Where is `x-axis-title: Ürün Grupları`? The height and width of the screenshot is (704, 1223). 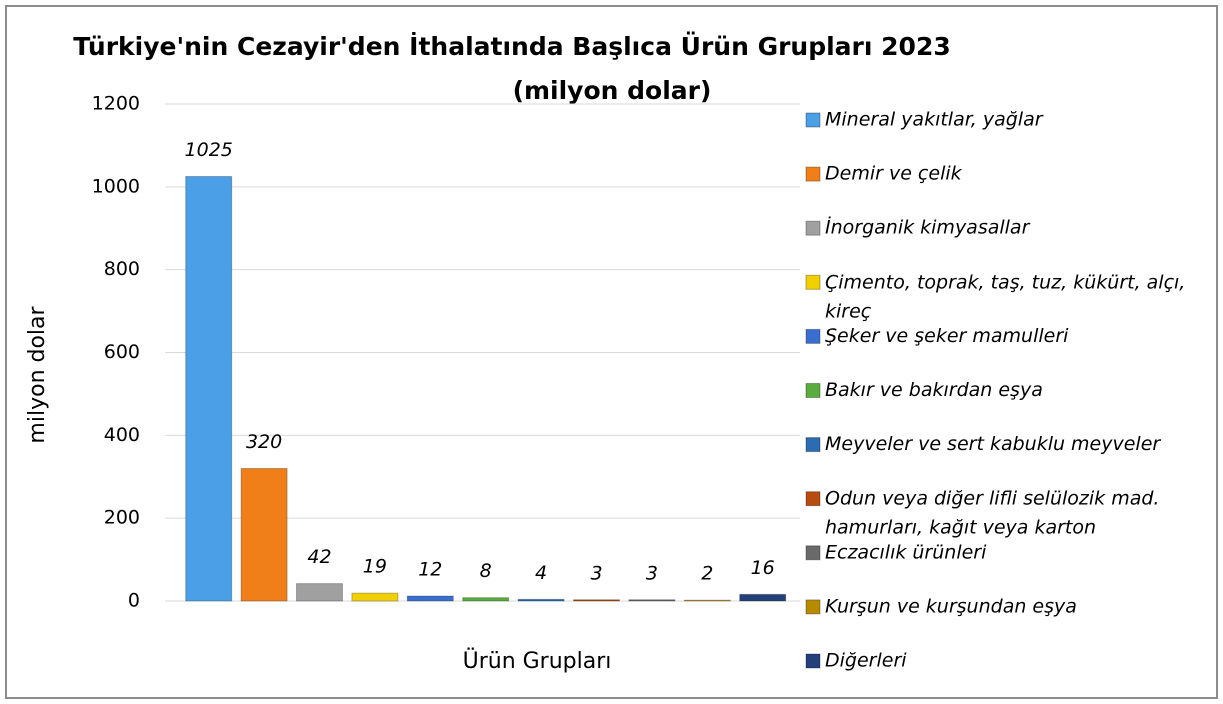
x-axis-title: Ürün Grupları is located at coordinates (537, 661).